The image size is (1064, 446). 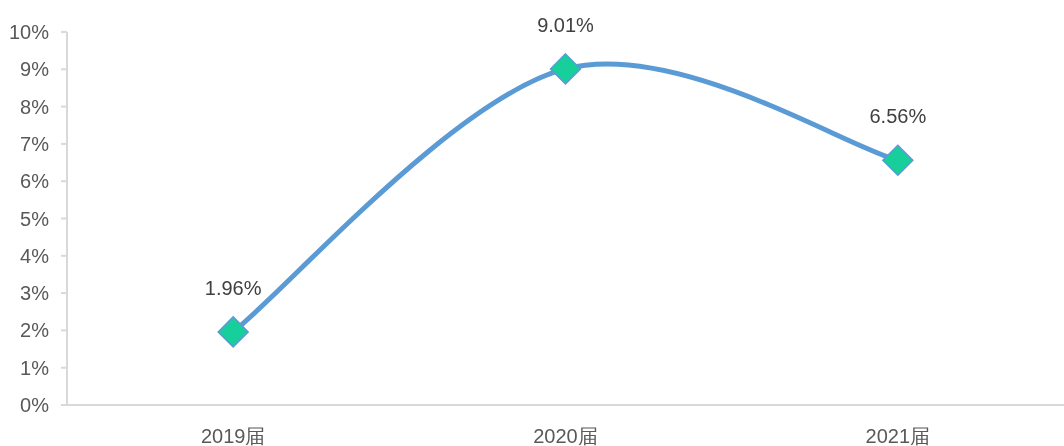 What do you see at coordinates (29, 32) in the screenshot?
I see `y-tick-label: 10%` at bounding box center [29, 32].